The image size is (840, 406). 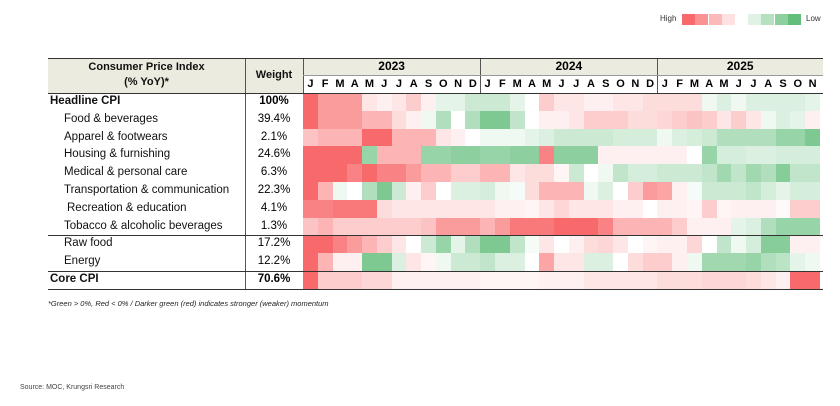 I want to click on row-label: Raw food, so click(x=88, y=243).